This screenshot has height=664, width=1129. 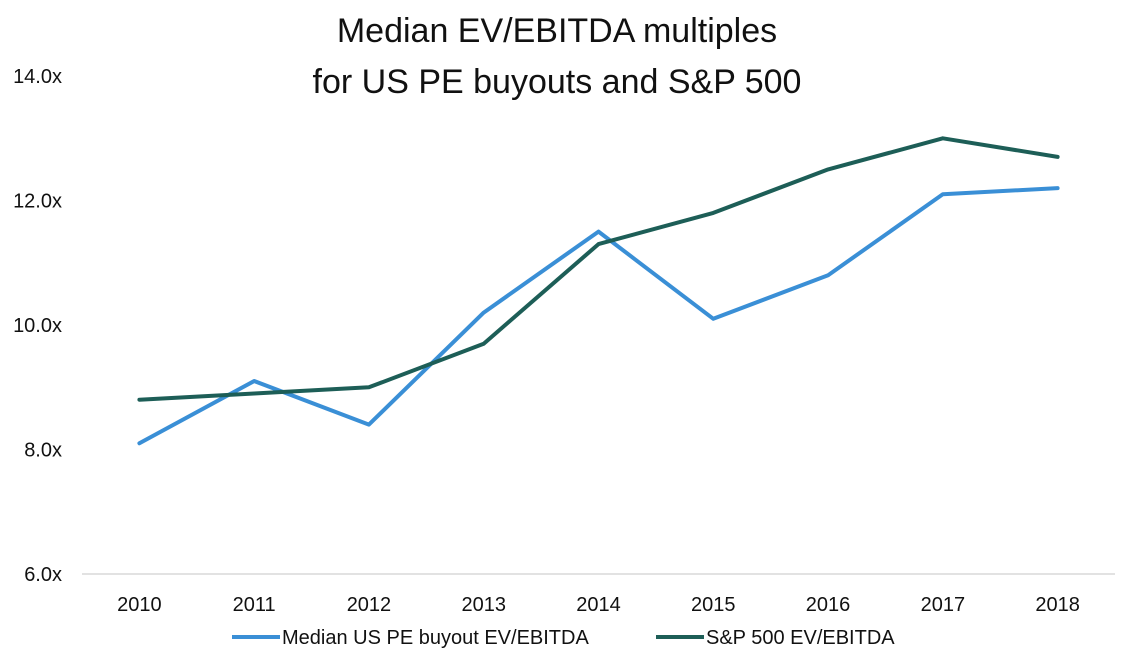 I want to click on chart-title-line-1: Median EV/EBITDA multiples, so click(x=557, y=31).